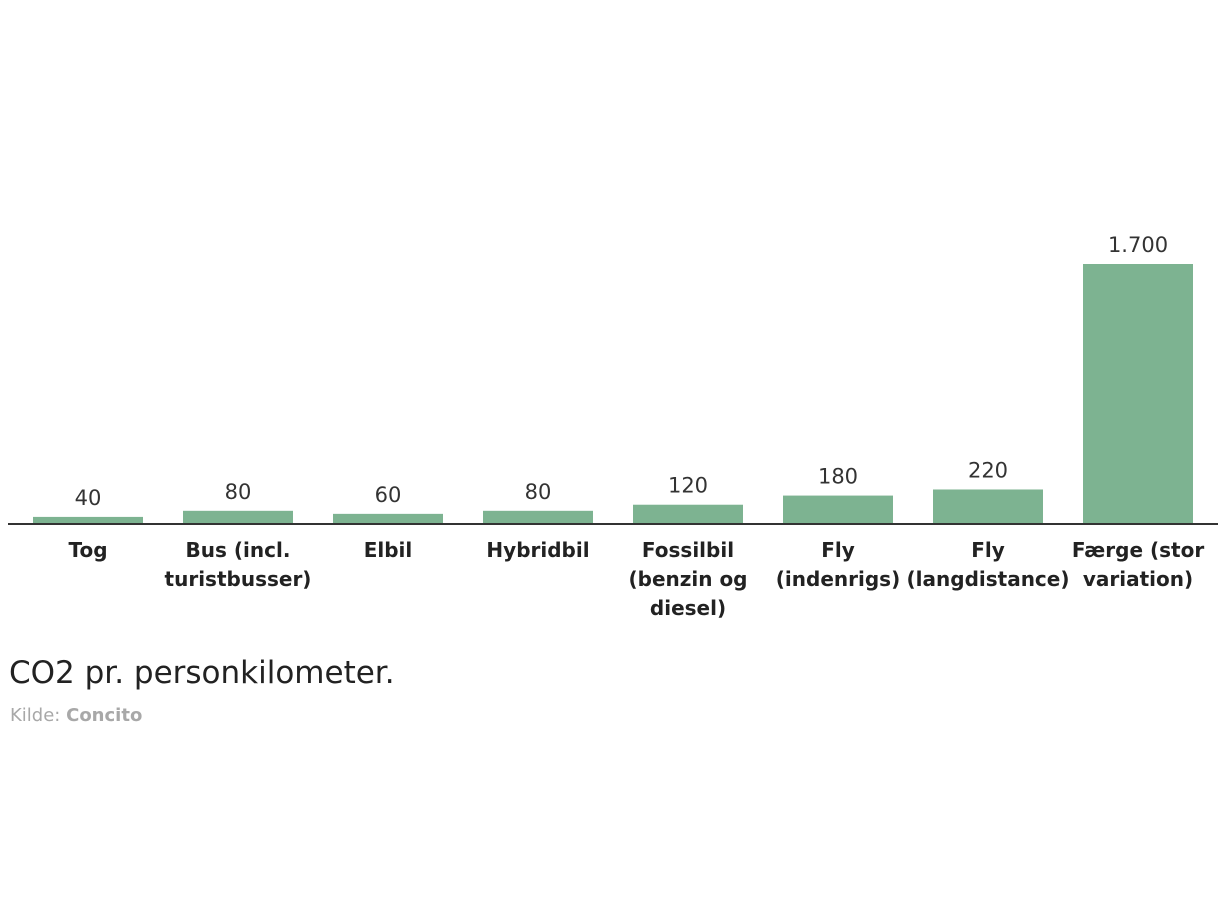  I want to click on source-name: Concito, so click(104, 715).